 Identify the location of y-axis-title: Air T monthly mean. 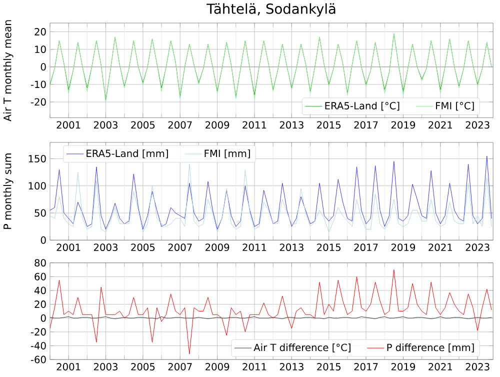
(8, 71).